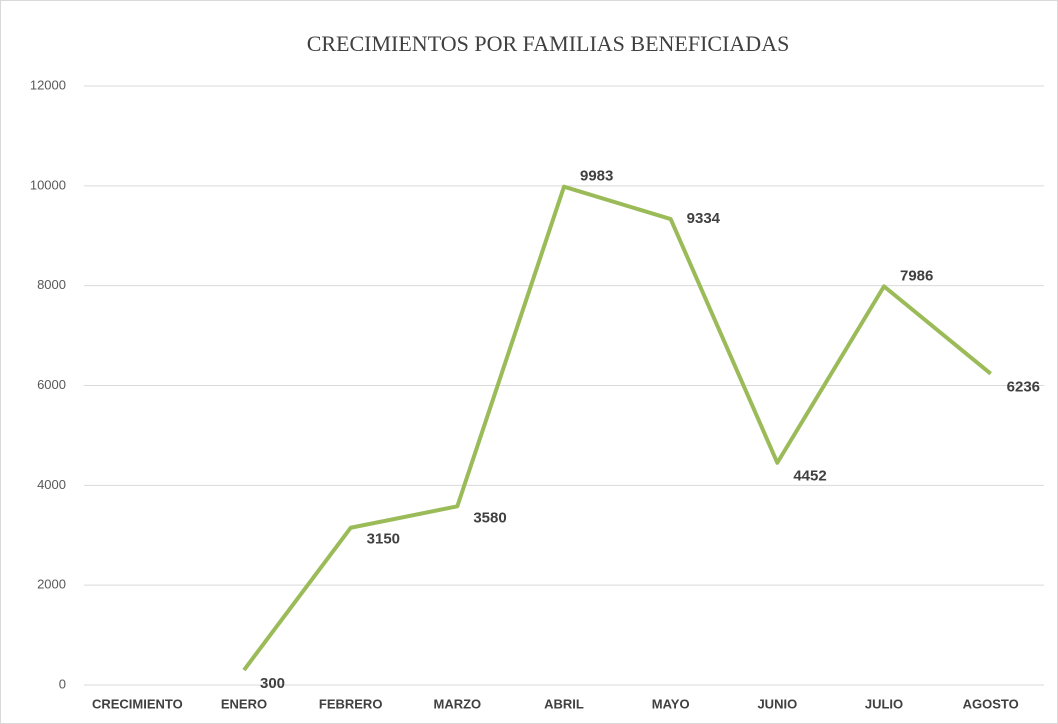 The width and height of the screenshot is (1058, 724). What do you see at coordinates (137, 703) in the screenshot?
I see `x-tick-label: CRECIMIENTO` at bounding box center [137, 703].